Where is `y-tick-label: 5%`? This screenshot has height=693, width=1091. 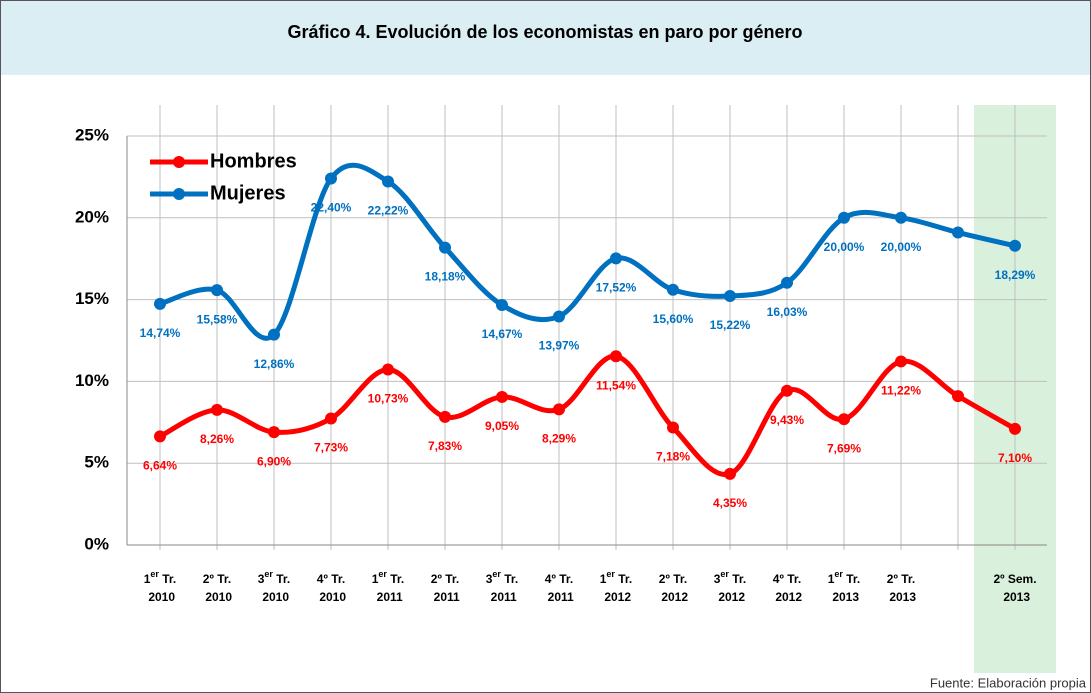
y-tick-label: 5% is located at coordinates (96, 462).